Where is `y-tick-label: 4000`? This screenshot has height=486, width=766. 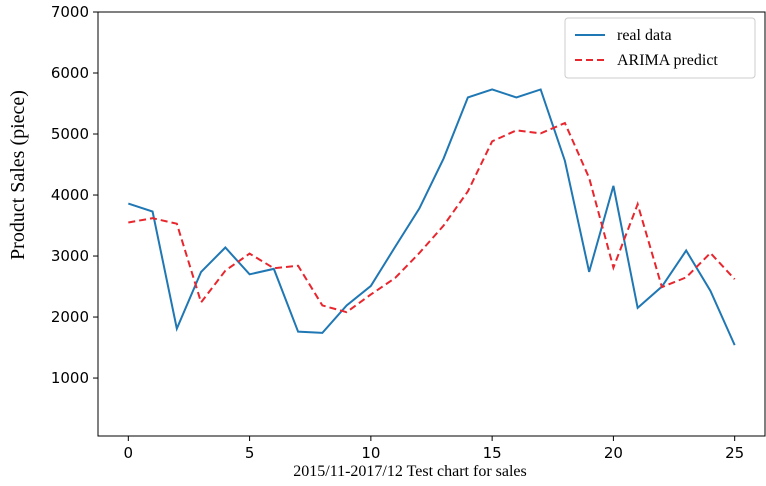
y-tick-label: 4000 is located at coordinates (70, 195).